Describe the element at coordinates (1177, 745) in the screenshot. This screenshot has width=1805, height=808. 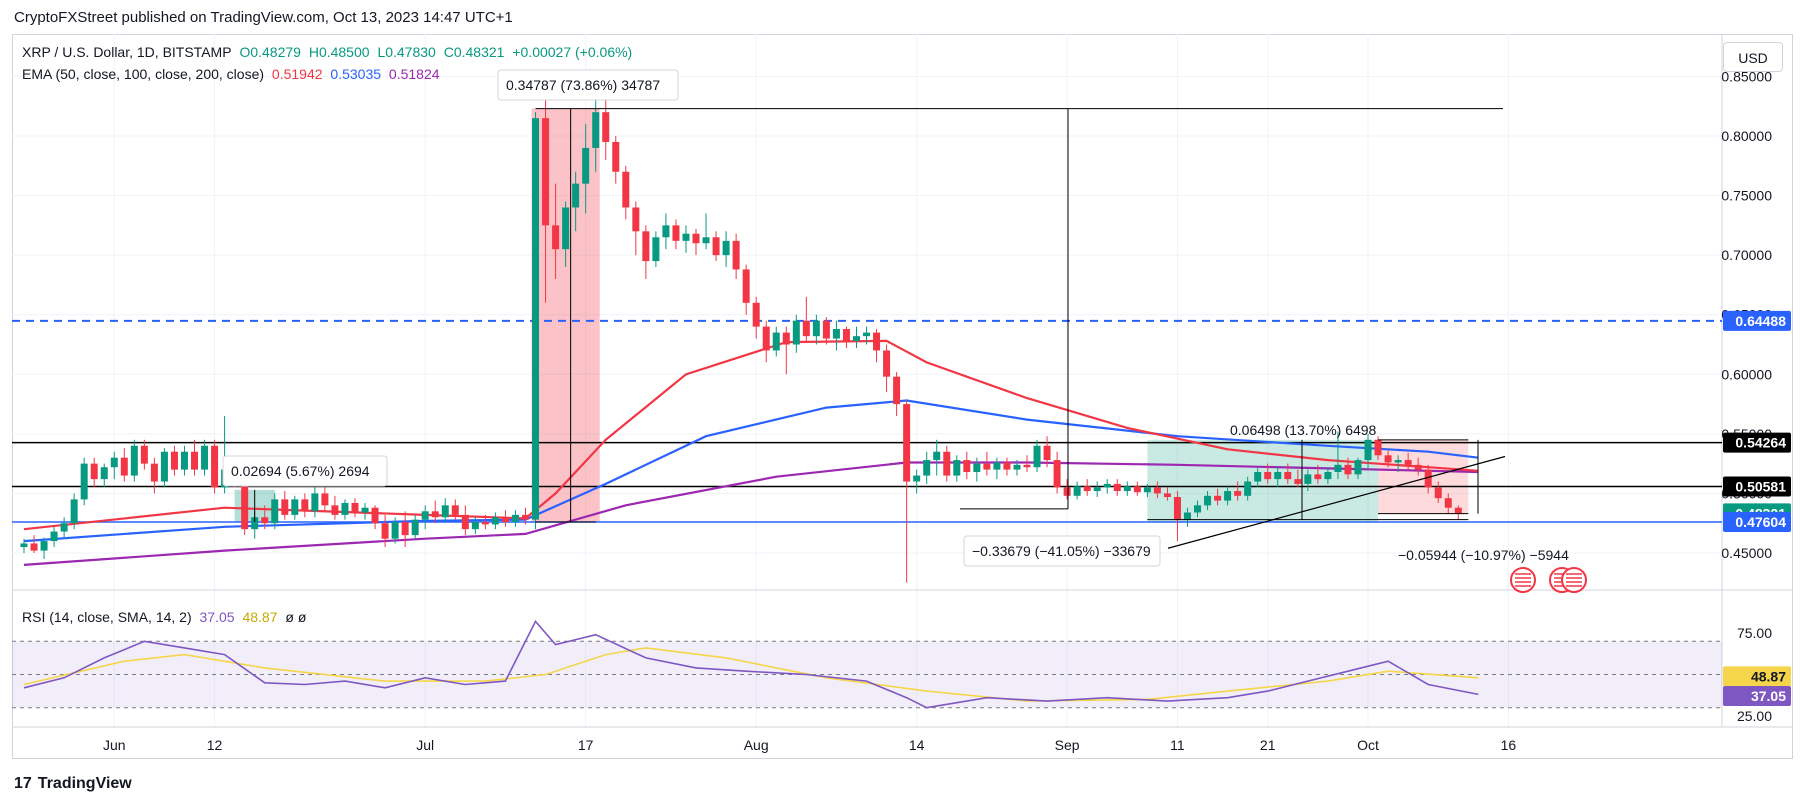
I see `x-tick-label: 11` at that location.